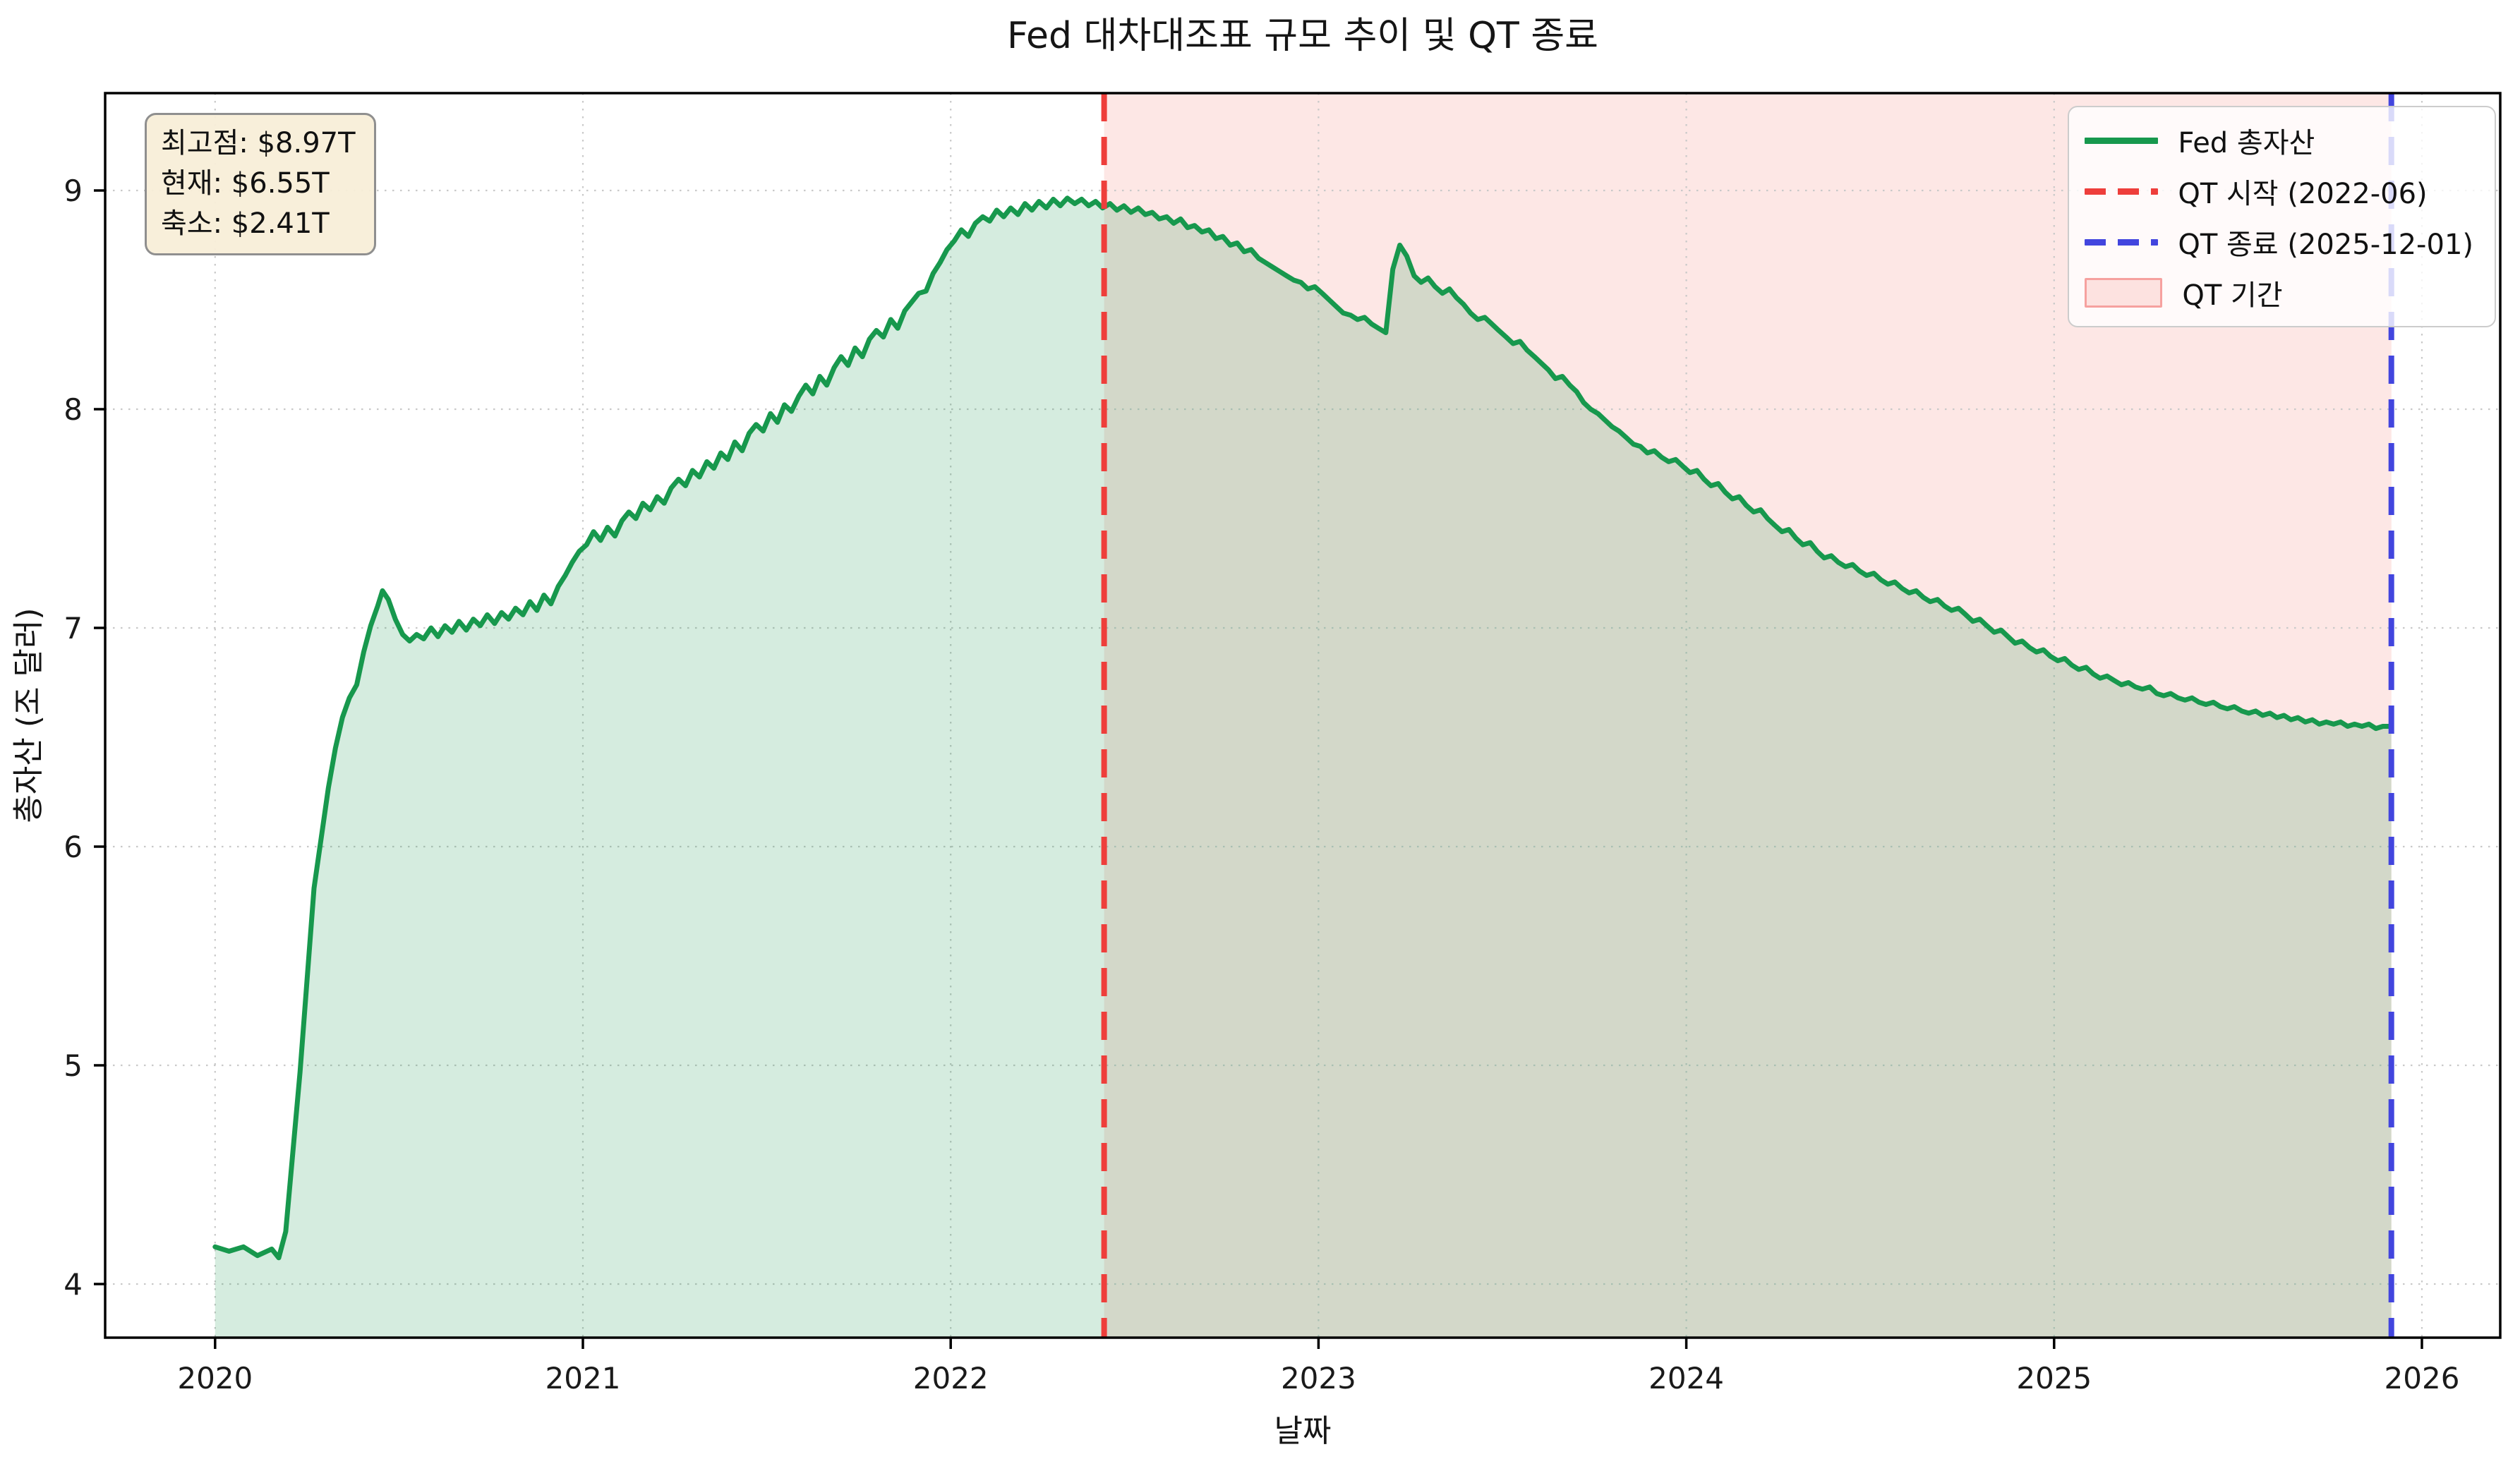  I want to click on chart-title: Fed 대차대조표 규모 추이 및 QT 종료, so click(1302, 36).